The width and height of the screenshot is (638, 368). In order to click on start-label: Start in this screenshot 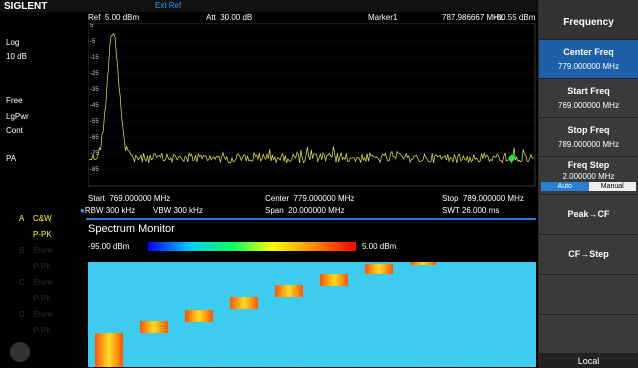, I will do `click(96, 198)`.